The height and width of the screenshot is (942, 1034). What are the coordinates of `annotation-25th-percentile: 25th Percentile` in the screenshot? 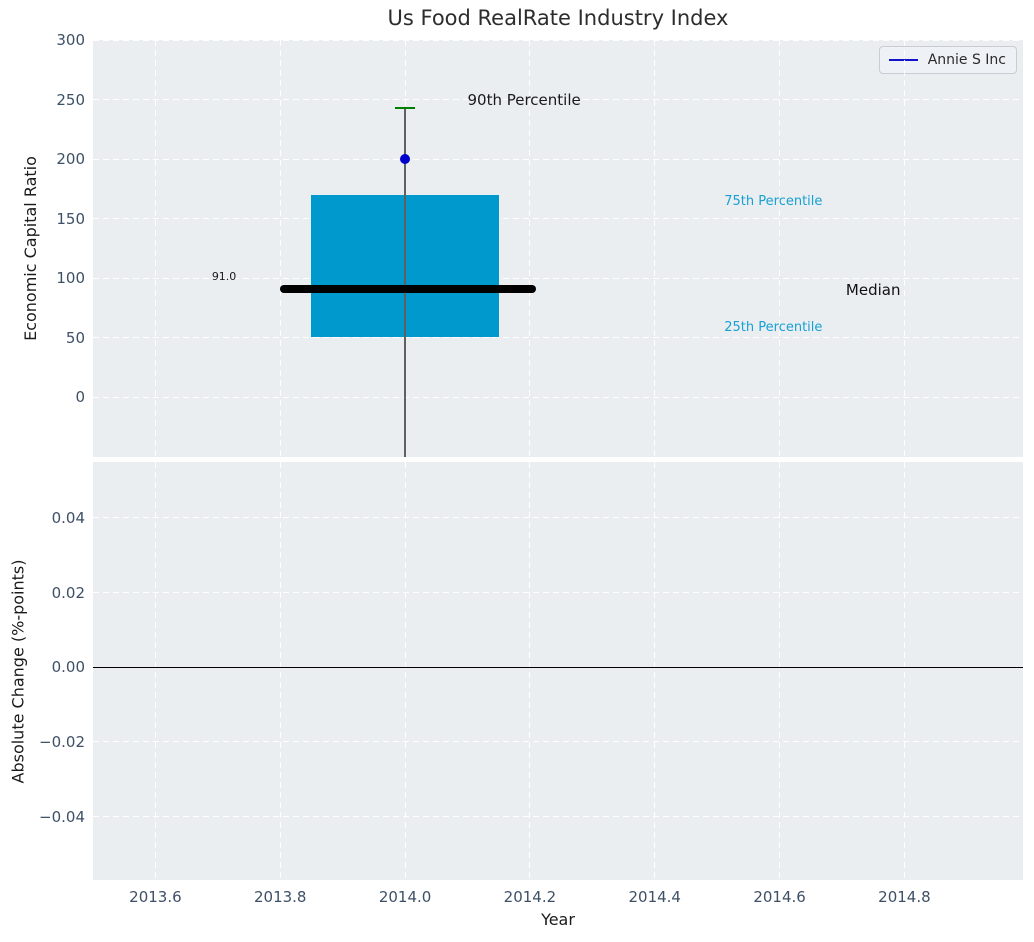 It's located at (773, 328).